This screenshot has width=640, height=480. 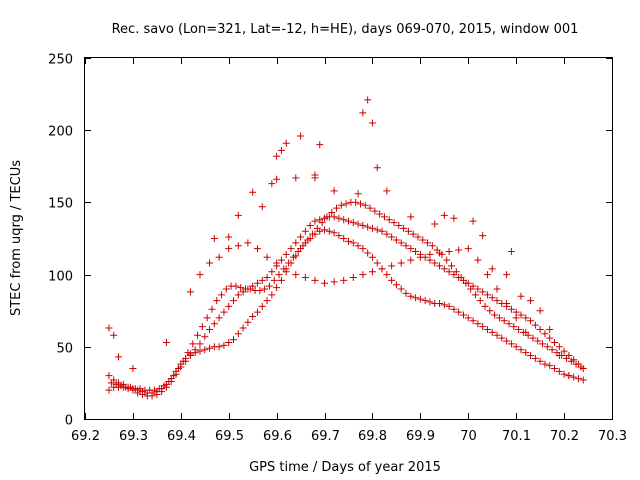 I want to click on x-tick-label: 69.5, so click(x=229, y=436).